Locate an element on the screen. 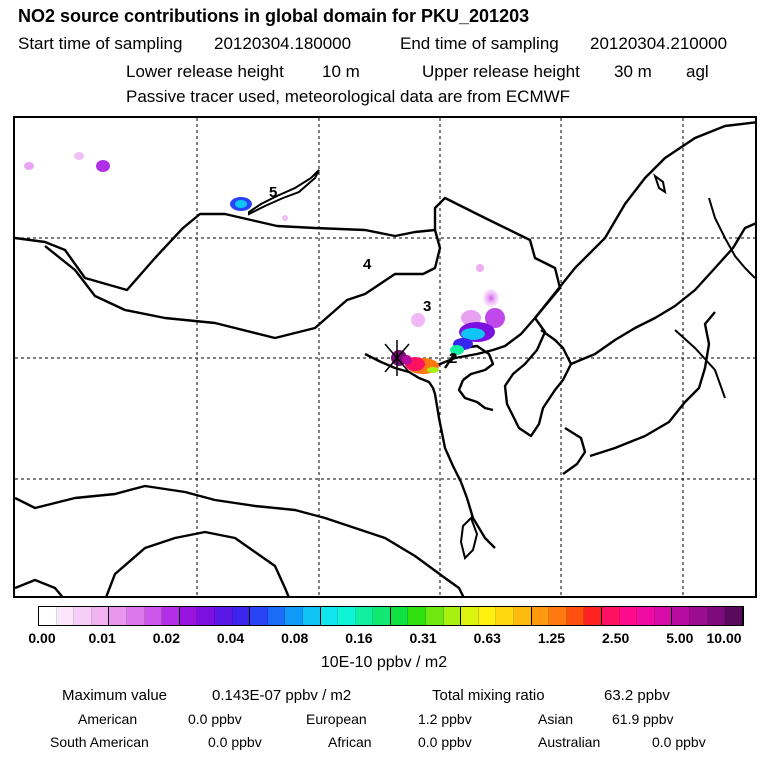  region-south-american-value: 0.0 ppbv is located at coordinates (235, 742).